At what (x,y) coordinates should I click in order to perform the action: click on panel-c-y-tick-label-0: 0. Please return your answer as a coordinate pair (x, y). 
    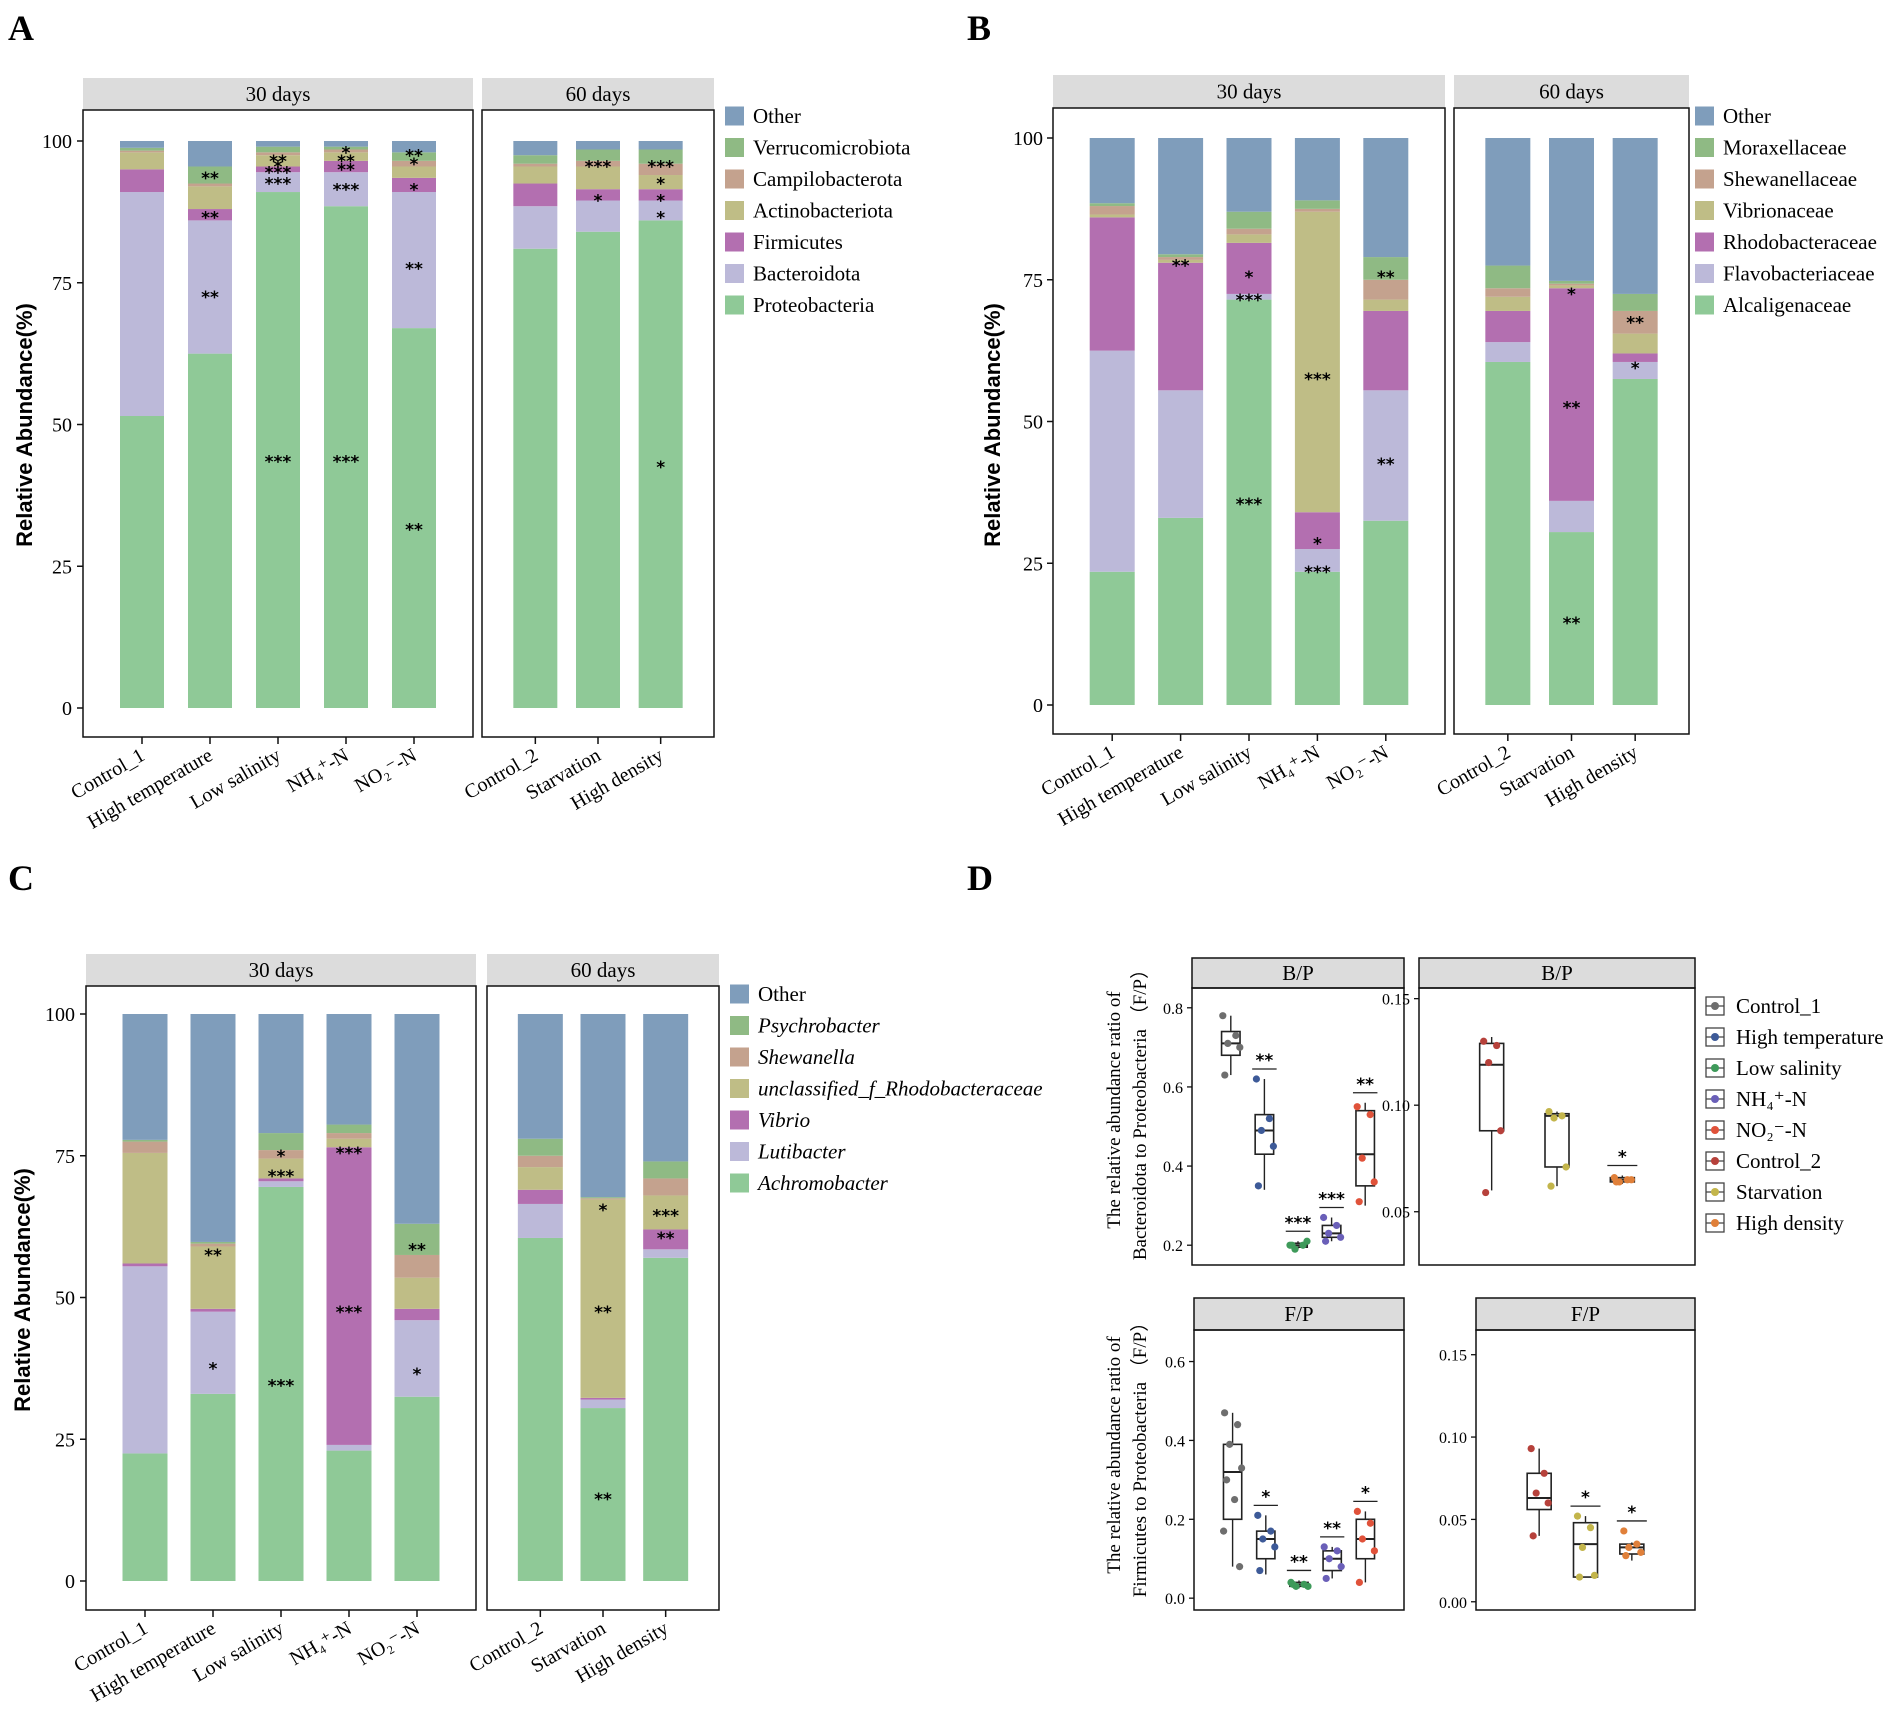
    Looking at the image, I should click on (70, 1582).